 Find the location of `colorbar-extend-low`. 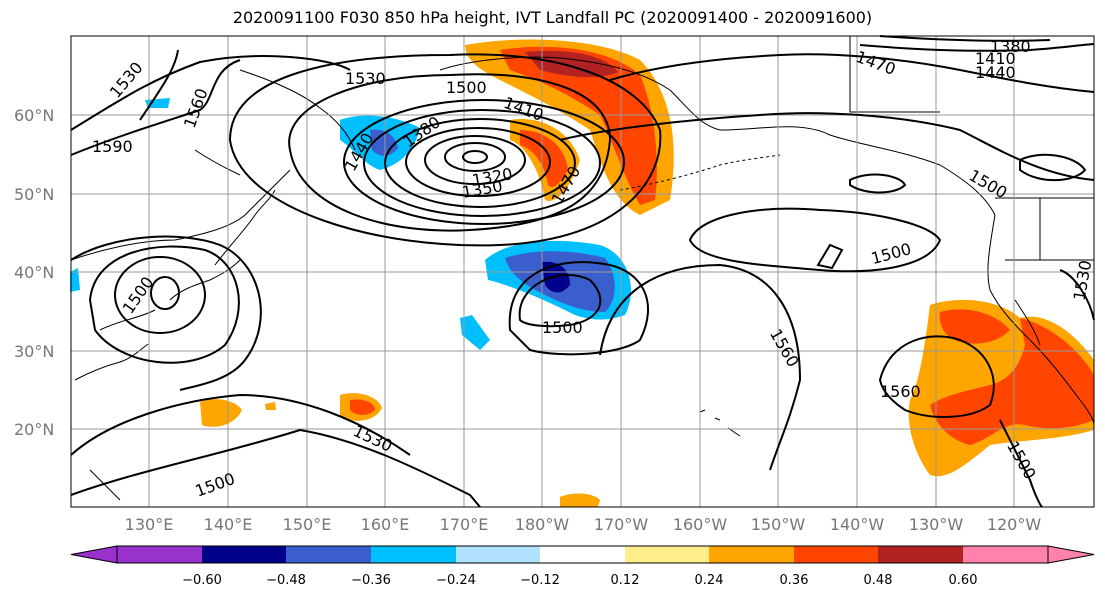

colorbar-extend-low is located at coordinates (94, 554).